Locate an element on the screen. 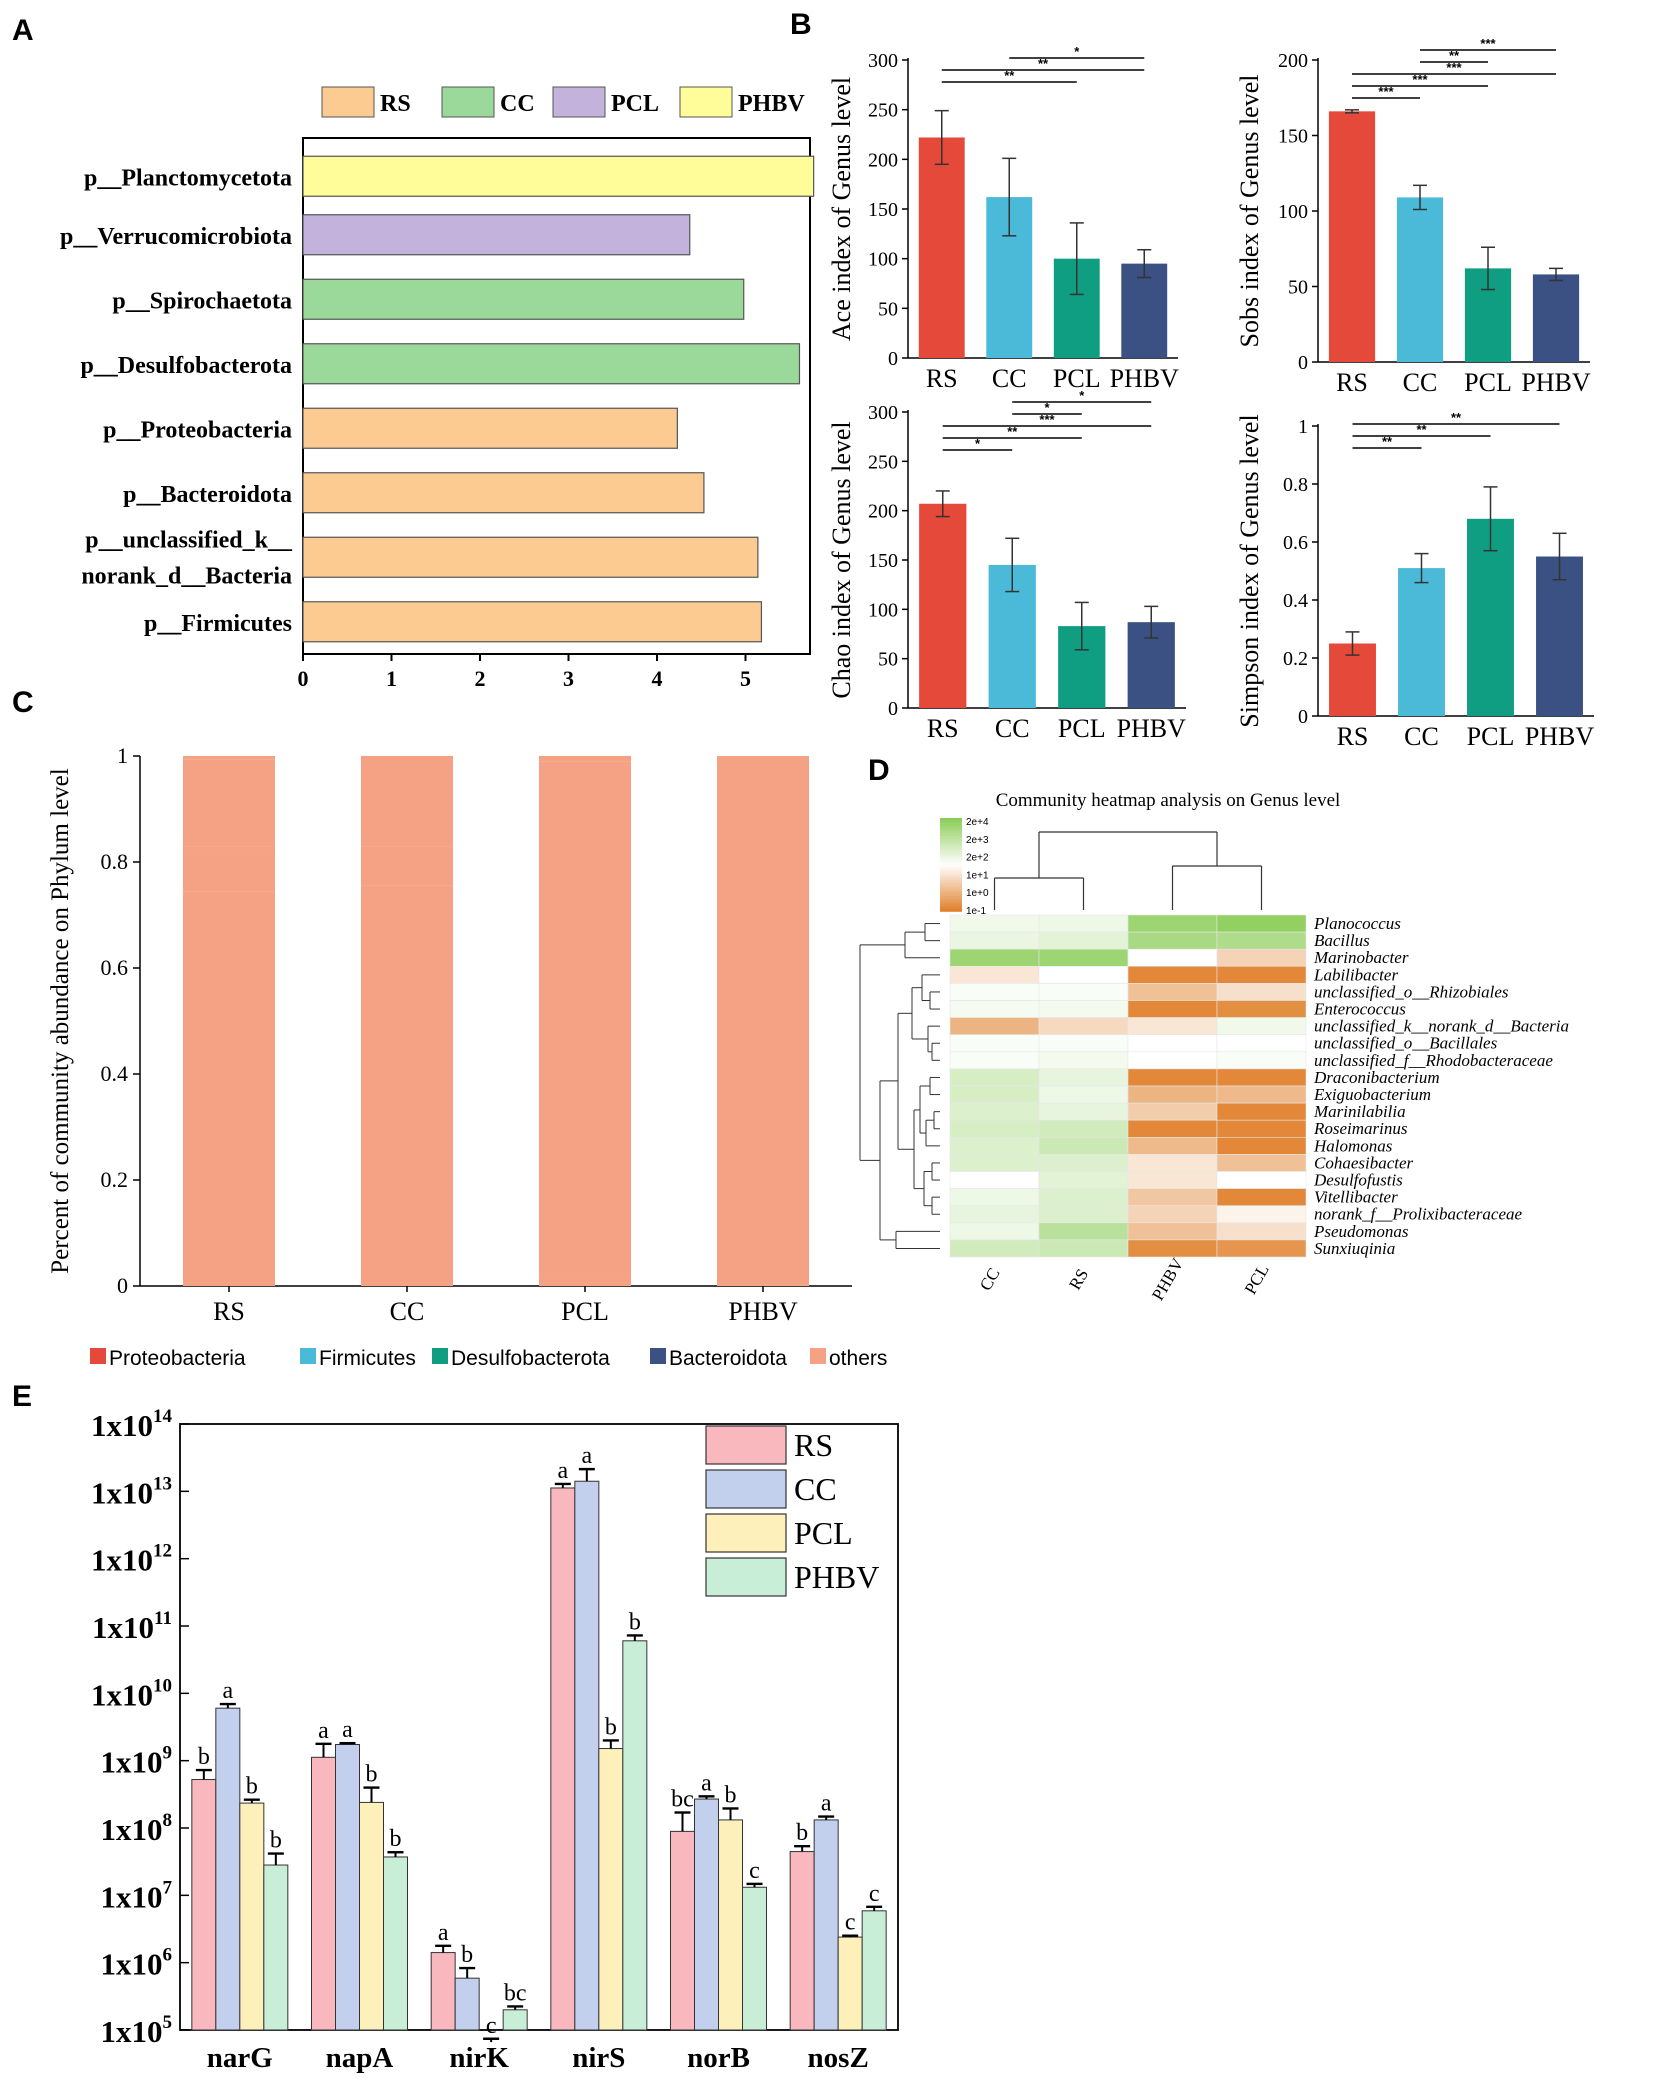 The height and width of the screenshot is (2079, 1654). y-tick-exponent: 13 is located at coordinates (162, 1483).